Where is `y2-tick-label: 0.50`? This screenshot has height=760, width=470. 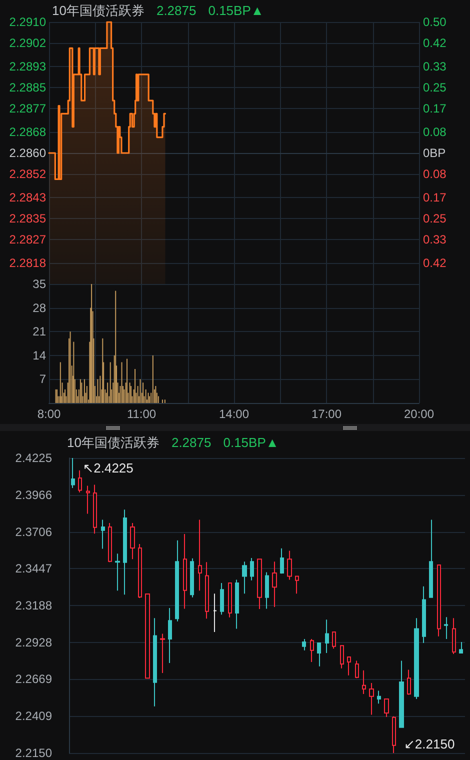
y2-tick-label: 0.50 is located at coordinates (435, 22).